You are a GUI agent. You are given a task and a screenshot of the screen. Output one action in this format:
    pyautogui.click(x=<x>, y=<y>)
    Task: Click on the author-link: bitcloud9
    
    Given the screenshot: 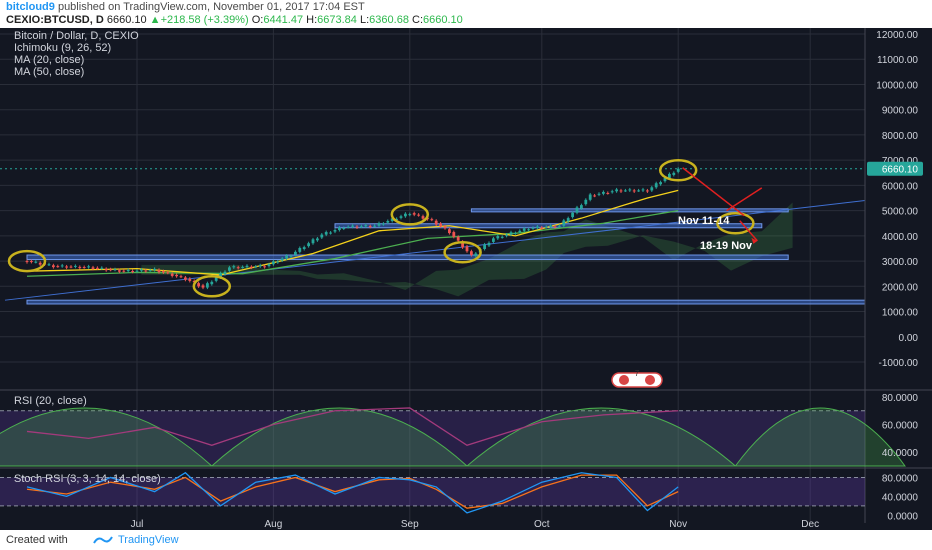 What is the action you would take?
    pyautogui.click(x=30, y=7)
    